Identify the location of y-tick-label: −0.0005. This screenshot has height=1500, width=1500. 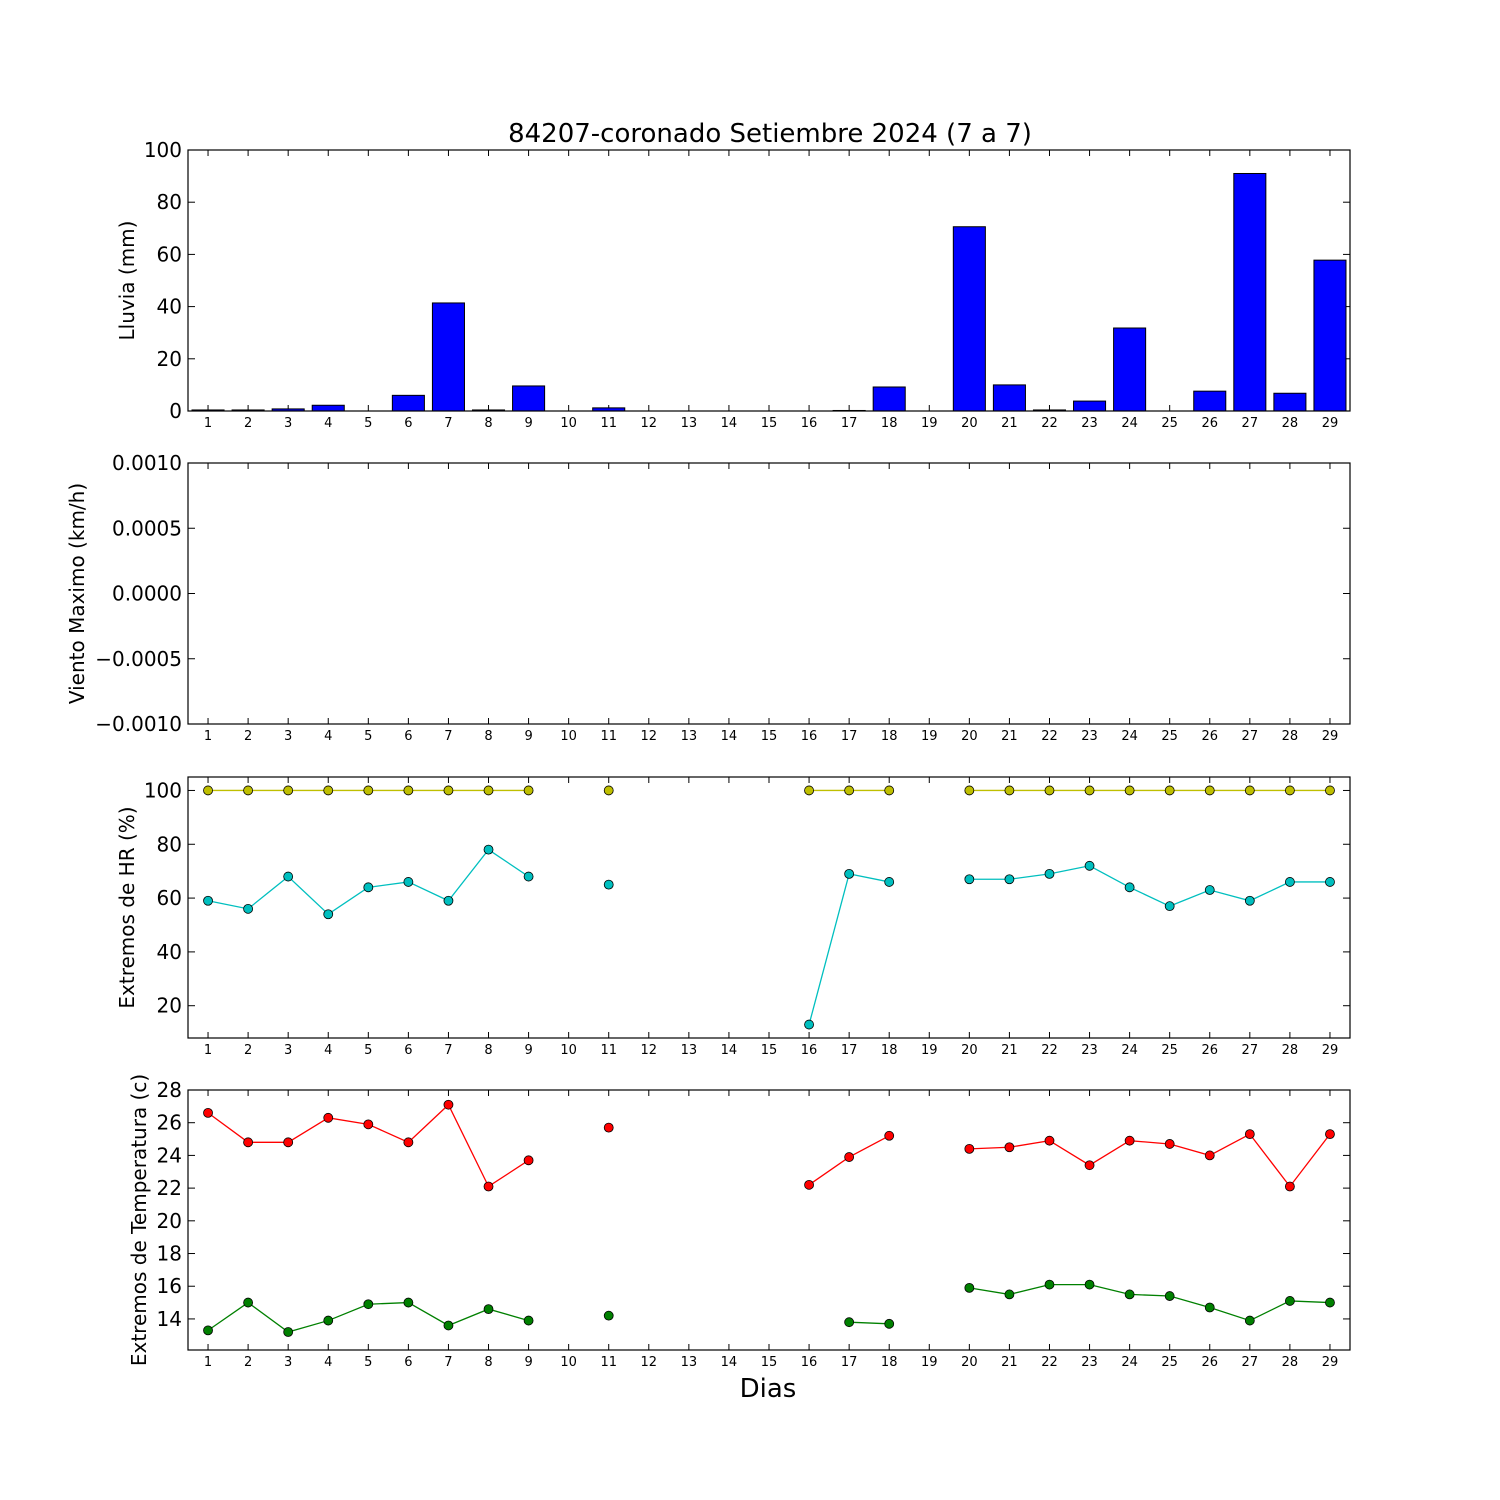
(138, 659).